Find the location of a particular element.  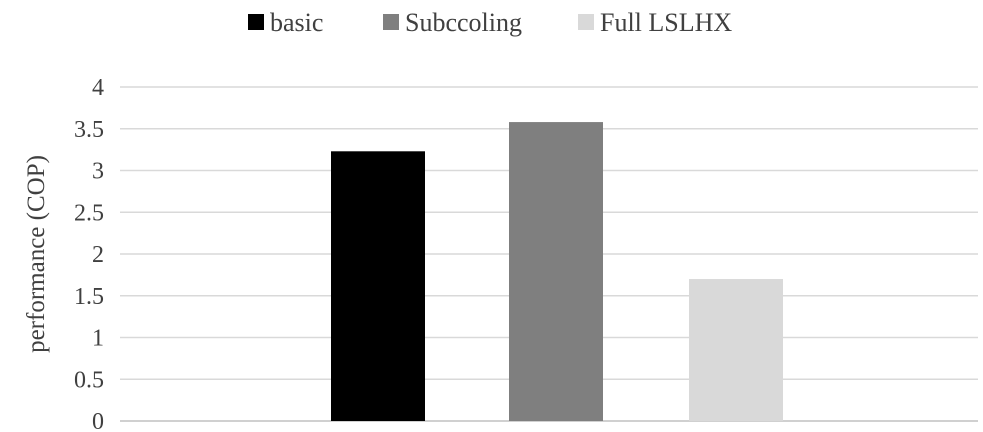

legend-label: basic is located at coordinates (296, 22).